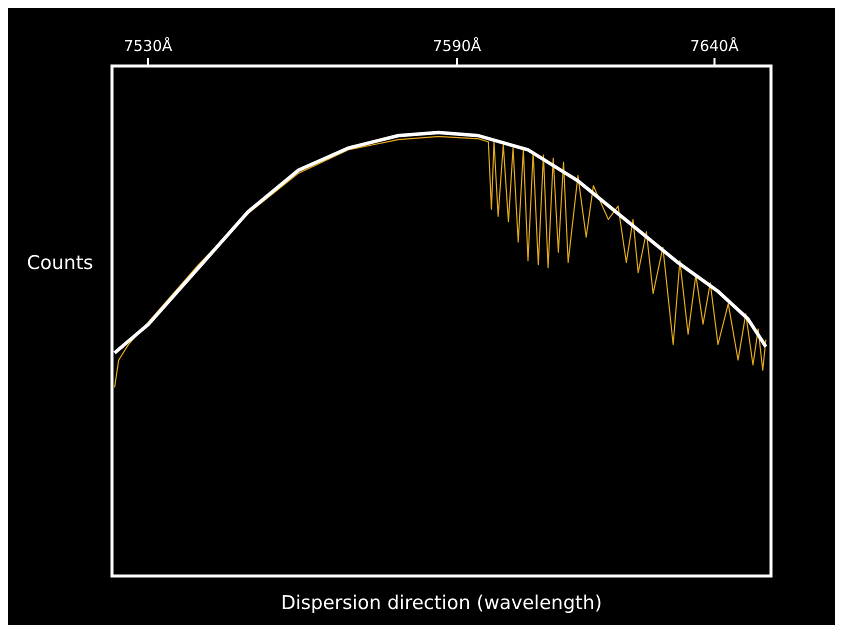  I want to click on x-axis-title: Dispersion direction (wavelength), so click(441, 603).